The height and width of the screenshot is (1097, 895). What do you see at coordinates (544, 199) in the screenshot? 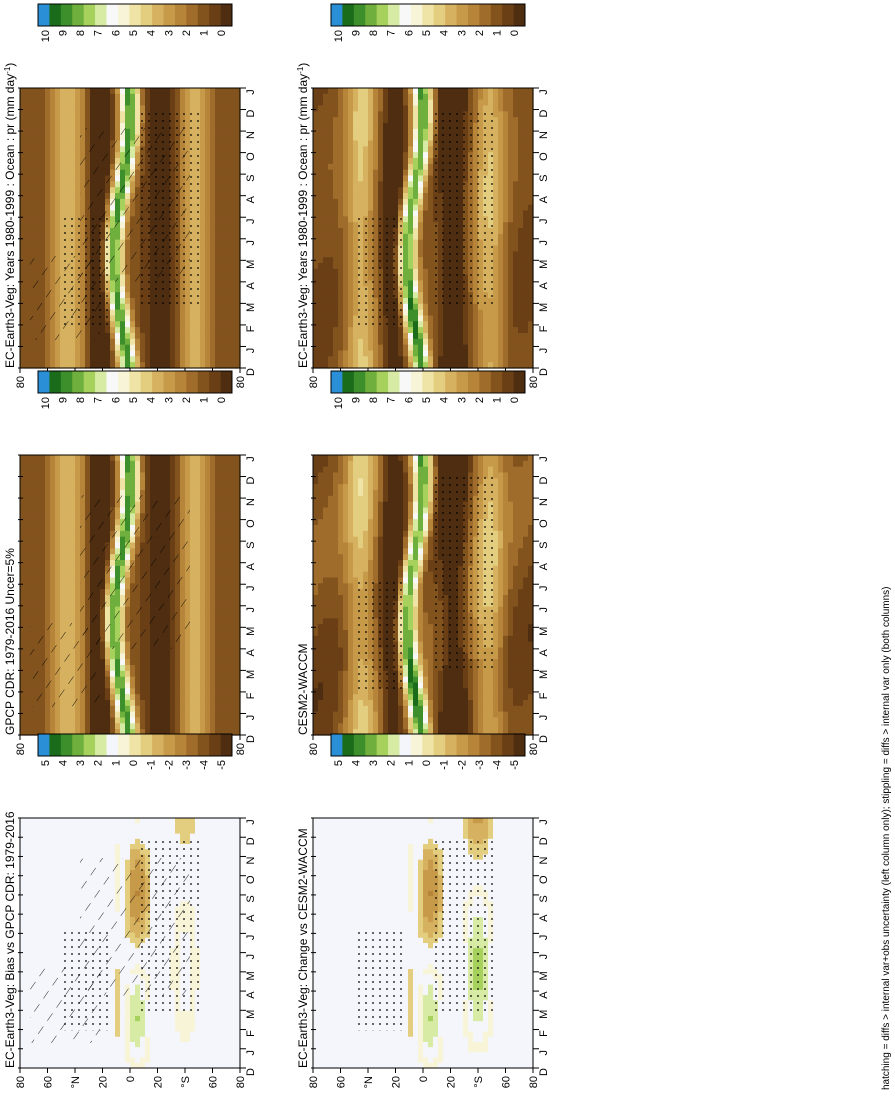
I see `month-label: A` at bounding box center [544, 199].